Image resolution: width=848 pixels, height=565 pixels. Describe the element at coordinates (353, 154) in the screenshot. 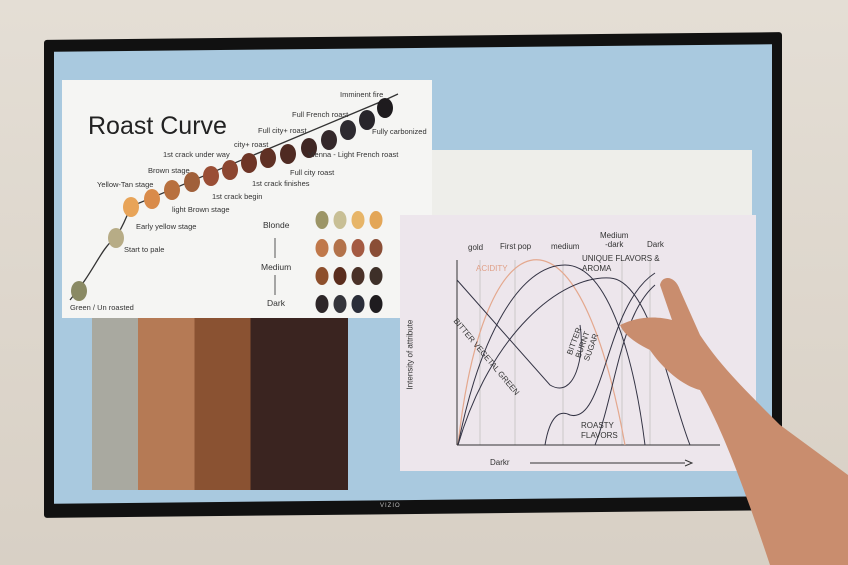

I see `stage-label: Vienna - Light French roast` at that location.